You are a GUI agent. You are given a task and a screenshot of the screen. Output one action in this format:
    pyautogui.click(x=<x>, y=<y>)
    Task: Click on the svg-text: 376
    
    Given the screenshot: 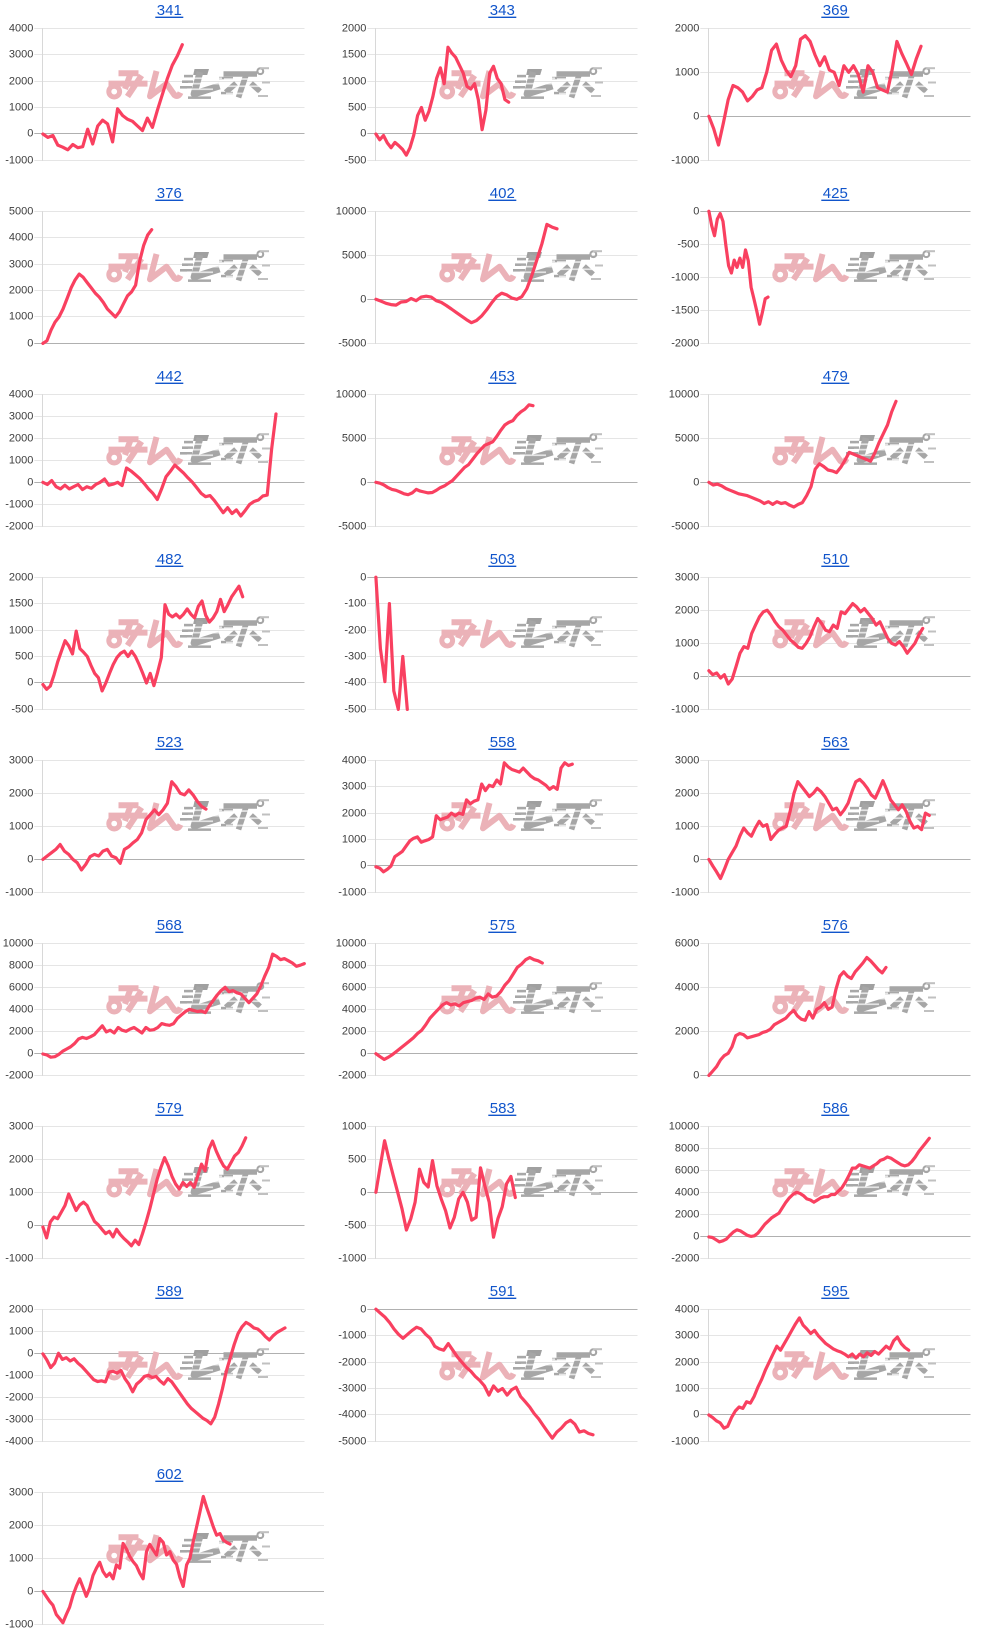 What is the action you would take?
    pyautogui.click(x=169, y=193)
    